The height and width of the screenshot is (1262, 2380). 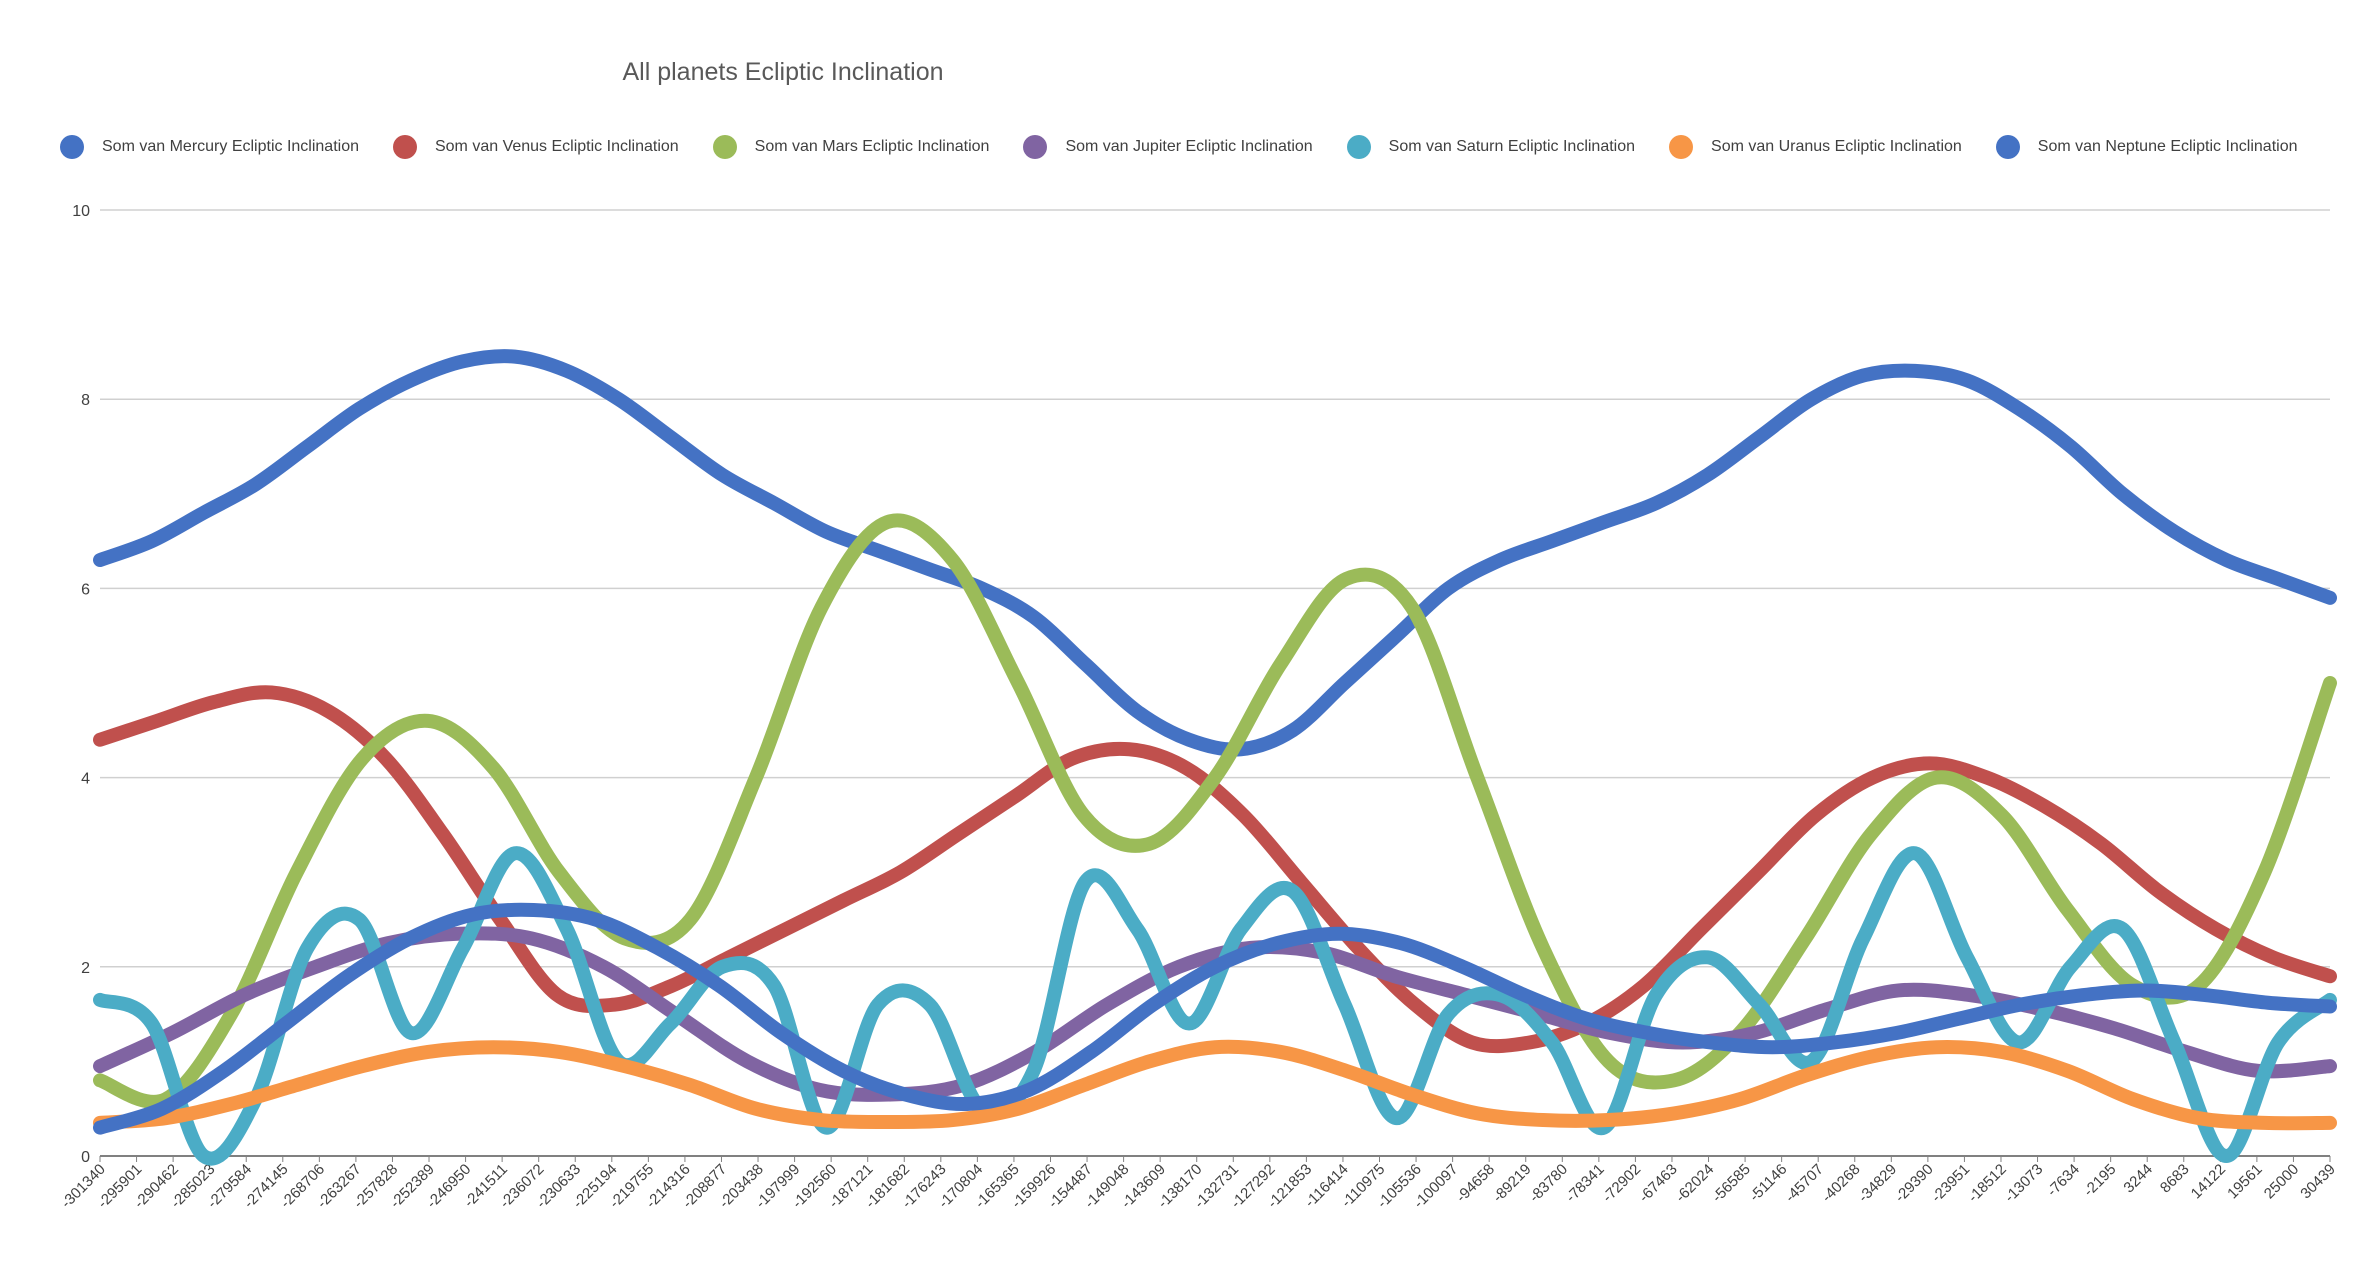 I want to click on x-tick-label: -40268, so click(x=1841, y=1183).